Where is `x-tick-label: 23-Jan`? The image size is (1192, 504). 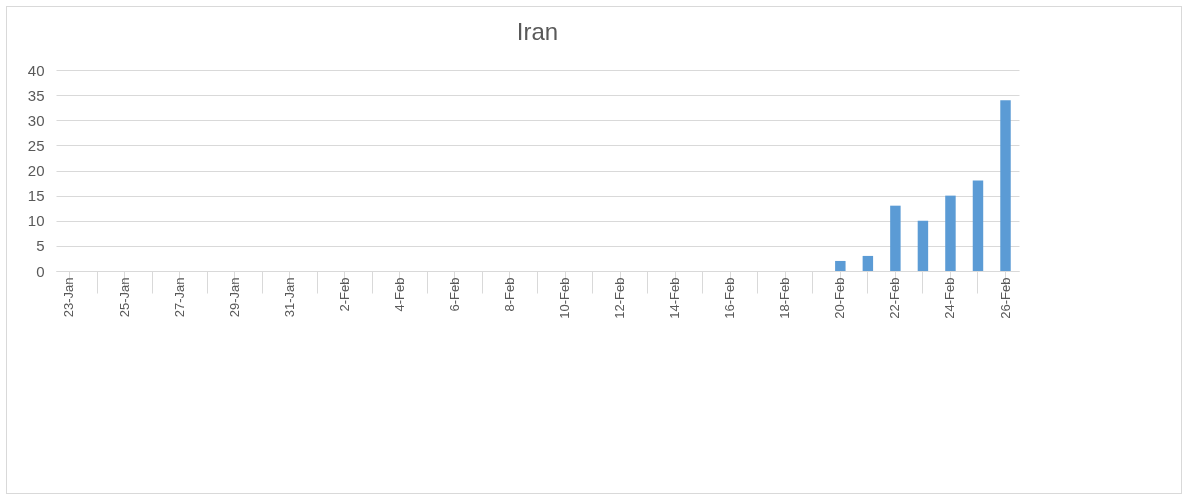 x-tick-label: 23-Jan is located at coordinates (69, 297).